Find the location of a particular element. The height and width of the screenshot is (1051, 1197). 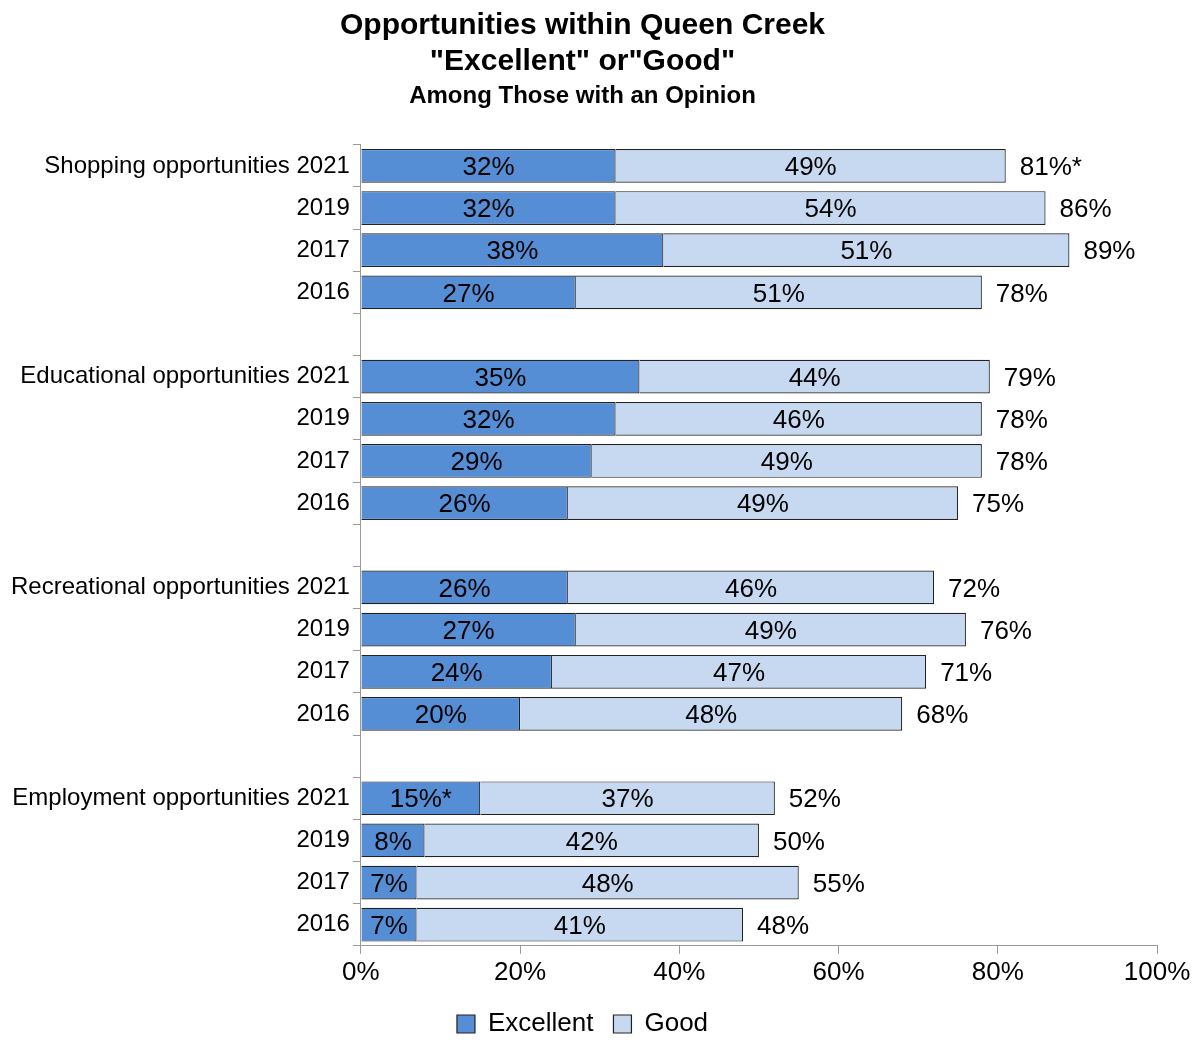

total-label: 52% is located at coordinates (814, 798).